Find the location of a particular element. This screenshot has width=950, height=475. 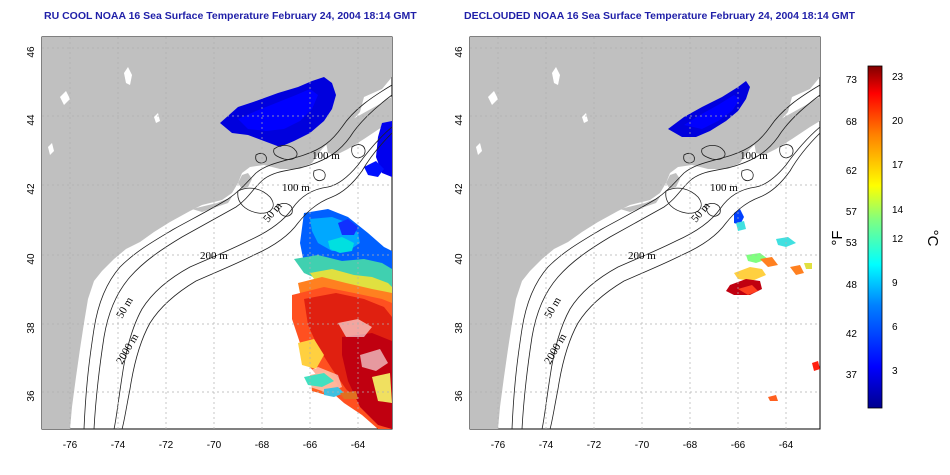

right-sst-field is located at coordinates (744, 241).